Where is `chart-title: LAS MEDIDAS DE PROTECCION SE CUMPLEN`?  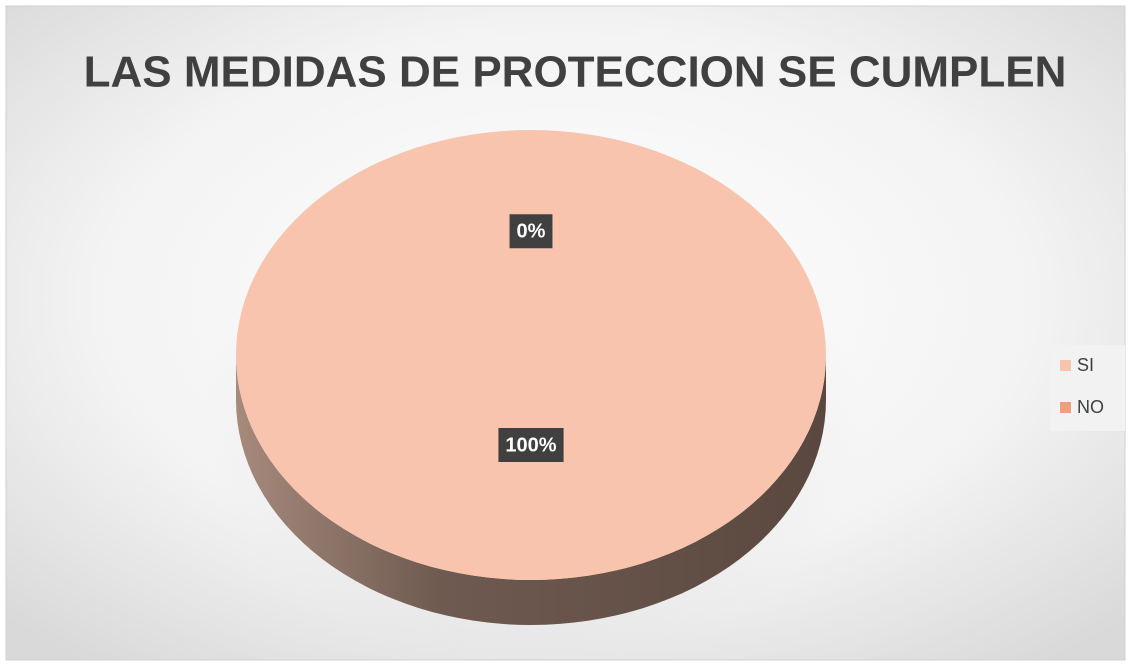
chart-title: LAS MEDIDAS DE PROTECCION SE CUMPLEN is located at coordinates (575, 72).